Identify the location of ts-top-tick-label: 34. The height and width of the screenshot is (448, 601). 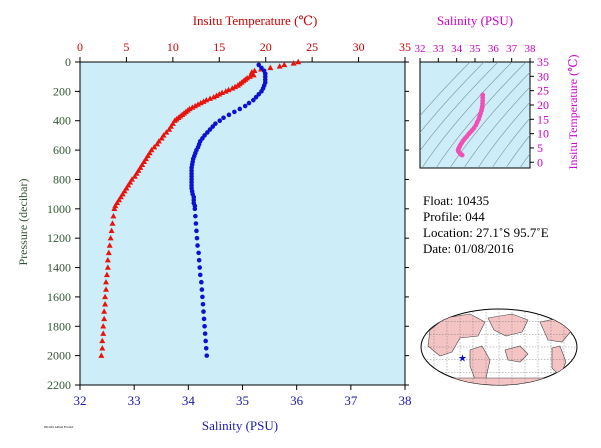
(457, 49).